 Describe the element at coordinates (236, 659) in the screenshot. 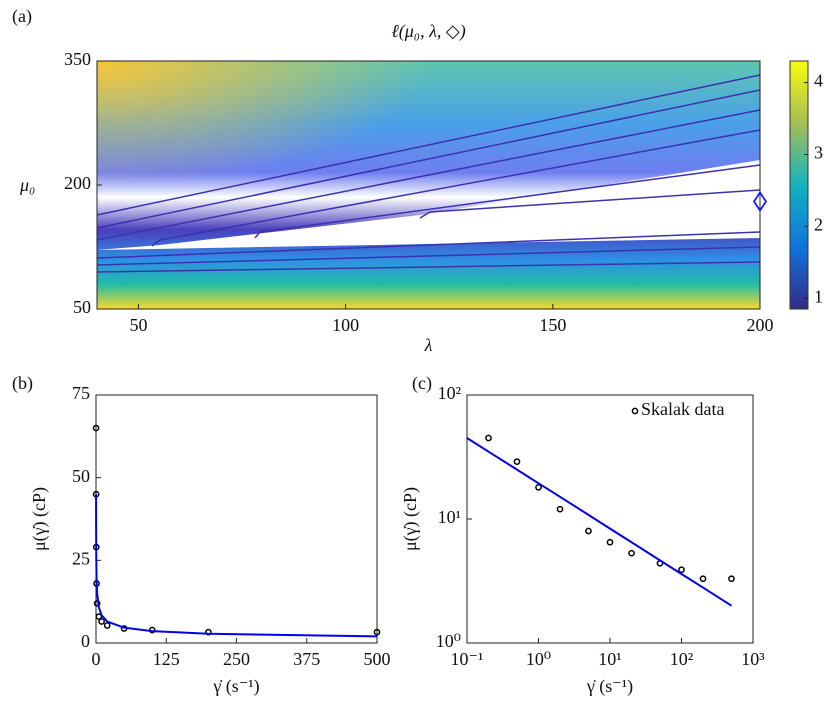

I see `x-tick-label: 250` at that location.